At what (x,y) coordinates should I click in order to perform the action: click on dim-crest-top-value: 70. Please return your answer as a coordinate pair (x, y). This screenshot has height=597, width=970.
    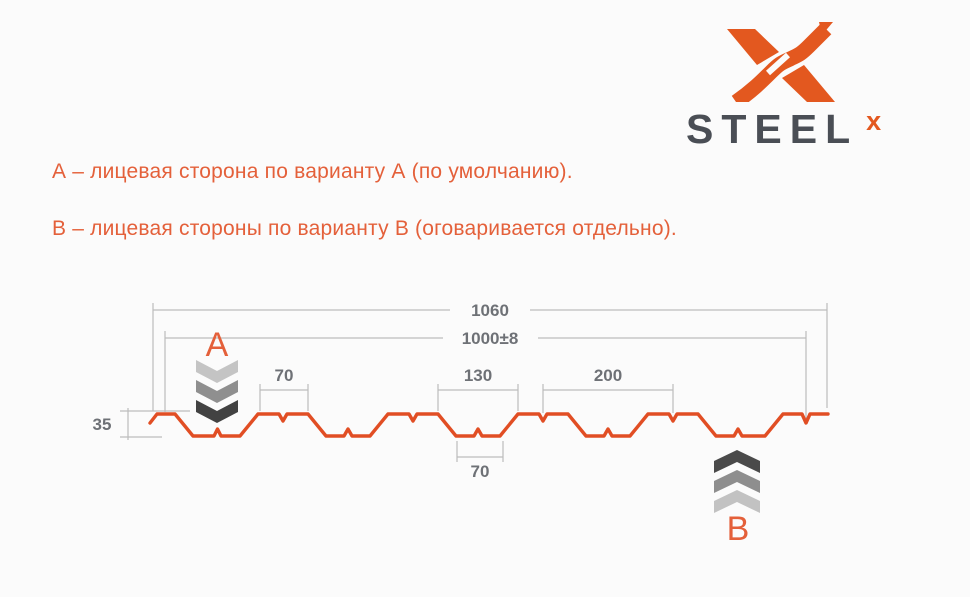
    Looking at the image, I should click on (284, 375).